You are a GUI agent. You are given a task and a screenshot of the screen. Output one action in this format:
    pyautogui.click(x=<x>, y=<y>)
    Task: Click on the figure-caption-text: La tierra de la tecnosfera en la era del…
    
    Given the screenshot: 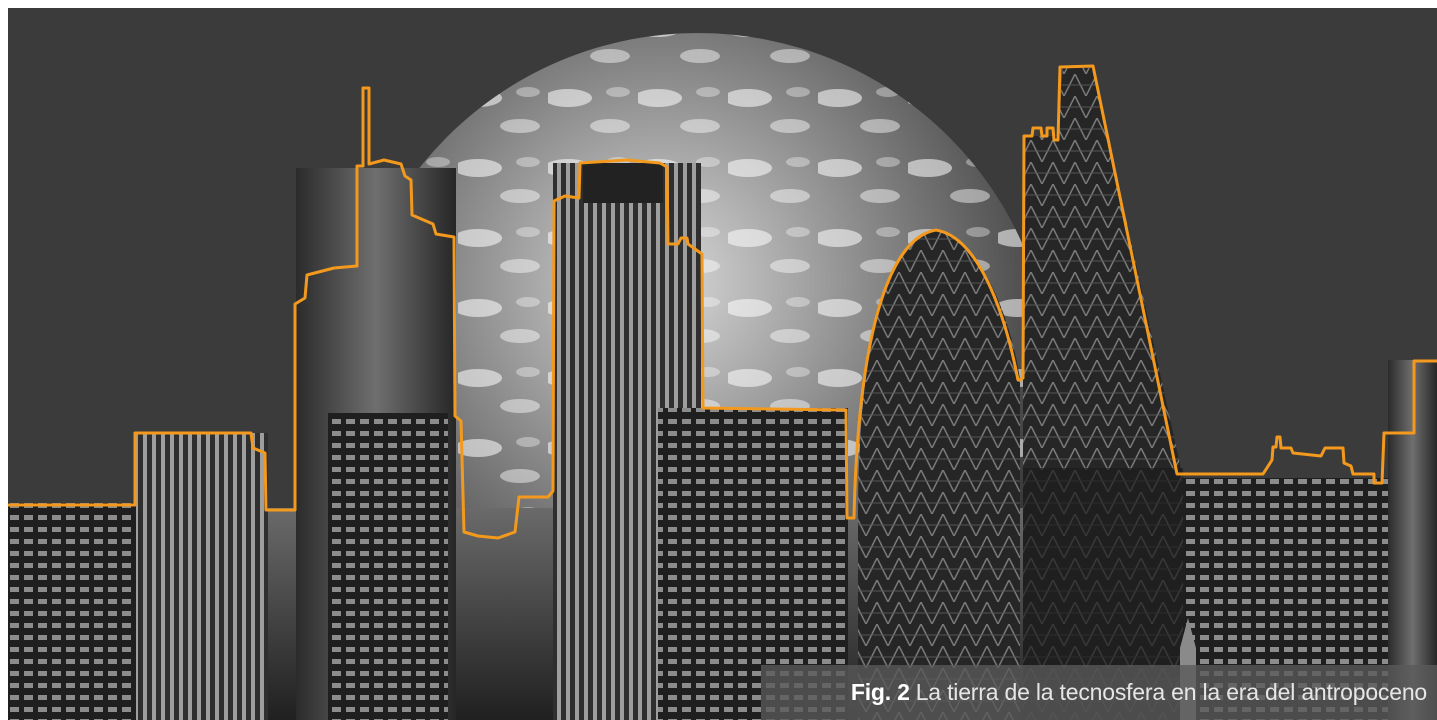 What is the action you would take?
    pyautogui.click(x=1171, y=692)
    